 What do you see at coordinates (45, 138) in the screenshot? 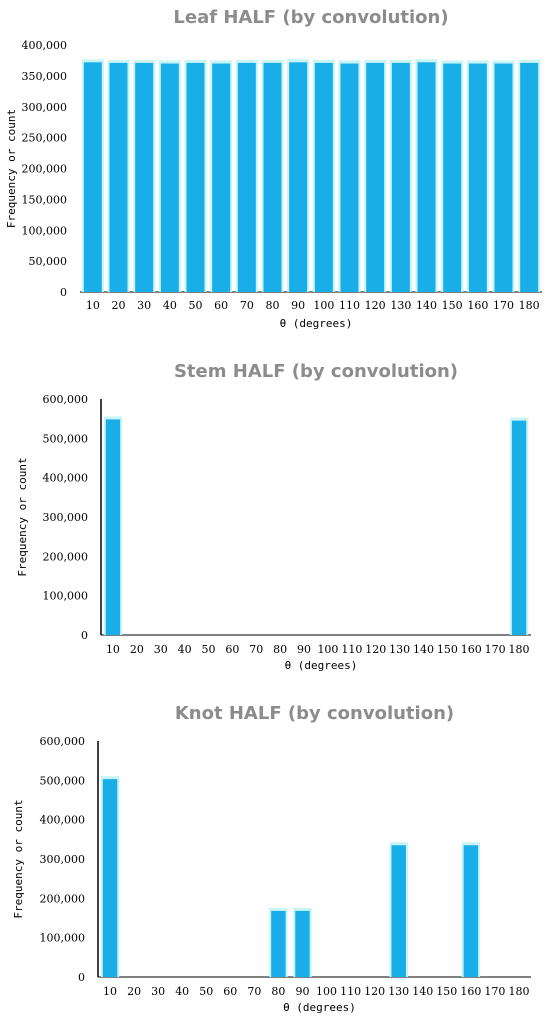
I see `y-tick-label: 250,000` at bounding box center [45, 138].